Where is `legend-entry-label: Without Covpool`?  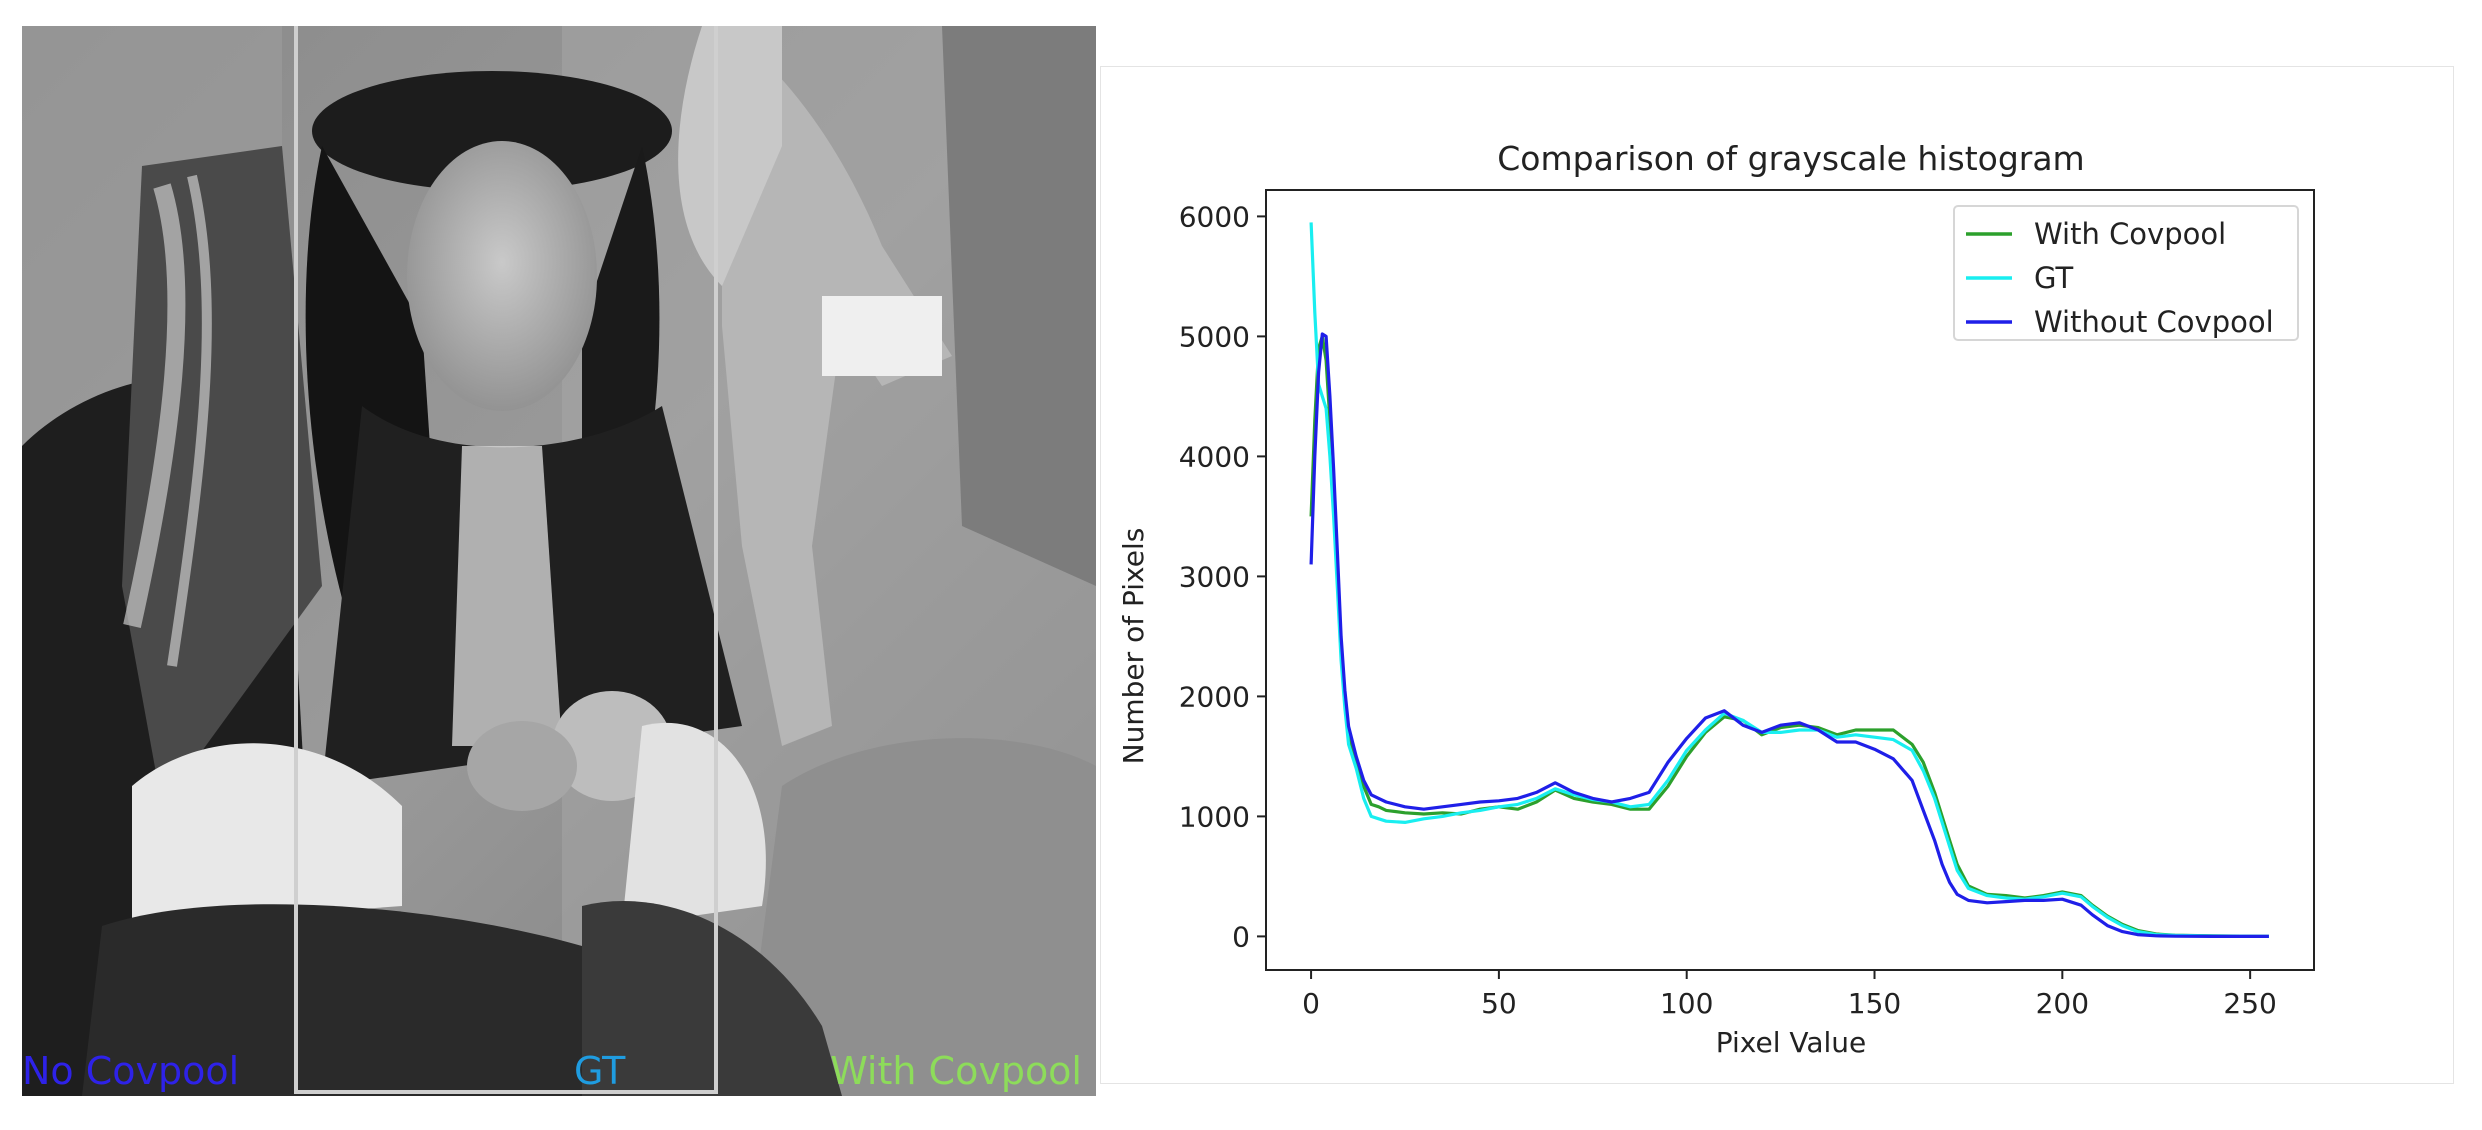
legend-entry-label: Without Covpool is located at coordinates (2154, 322).